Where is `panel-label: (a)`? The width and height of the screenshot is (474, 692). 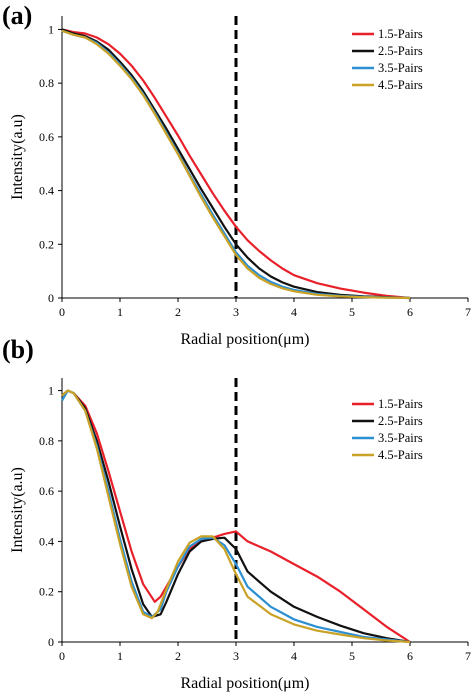 panel-label: (a) is located at coordinates (17, 15).